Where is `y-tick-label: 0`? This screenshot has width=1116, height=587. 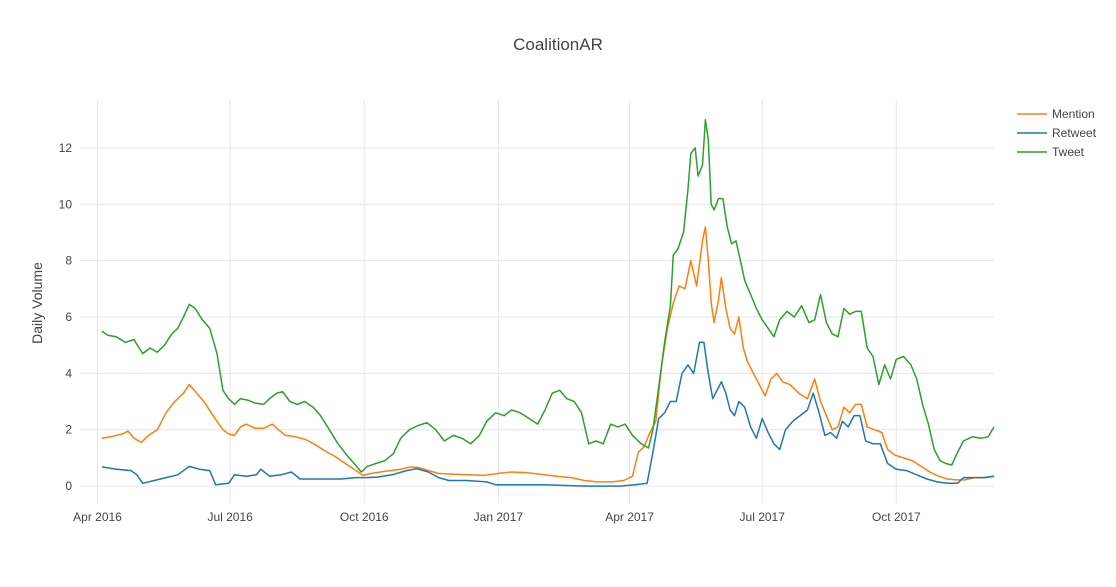
y-tick-label: 0 is located at coordinates (68, 486).